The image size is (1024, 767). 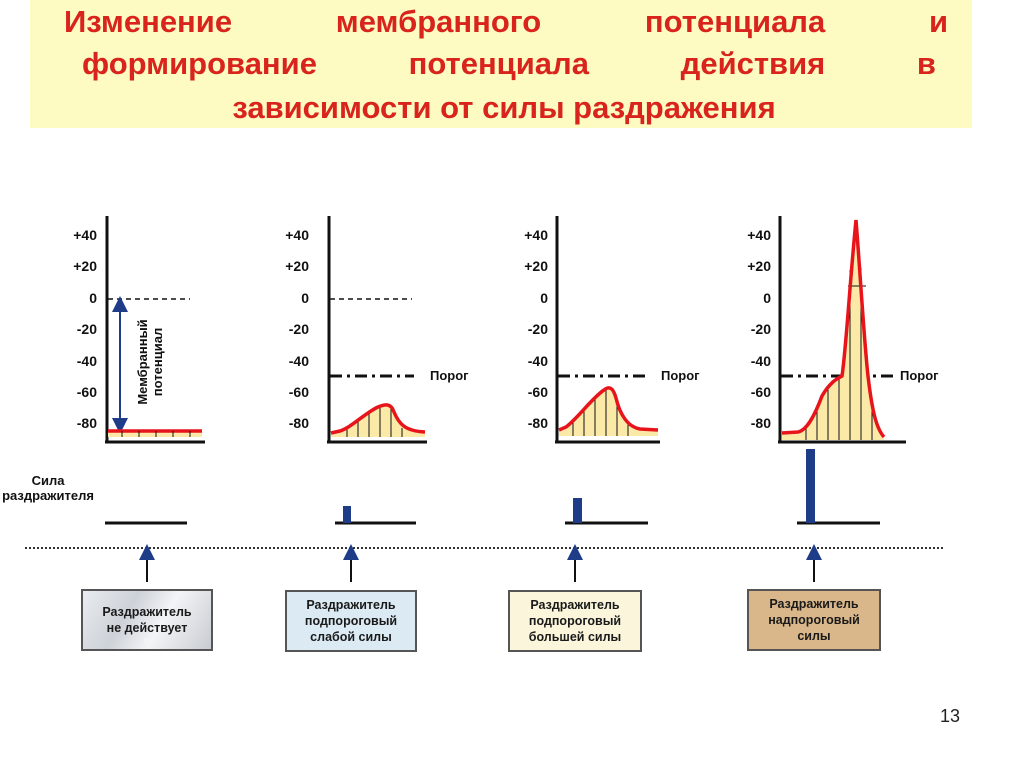 I want to click on panel-4-tick-minus60: -60, so click(x=761, y=392).